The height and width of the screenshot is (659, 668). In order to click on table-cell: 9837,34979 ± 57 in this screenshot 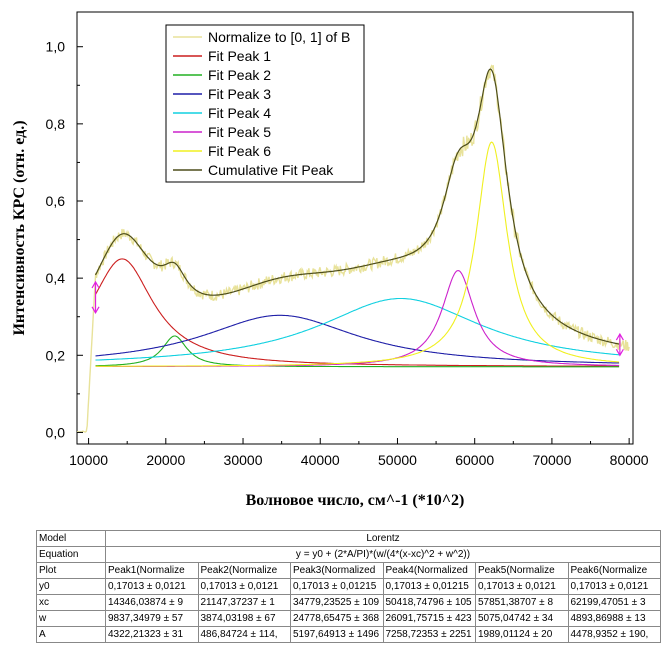, I will do `click(152, 618)`.